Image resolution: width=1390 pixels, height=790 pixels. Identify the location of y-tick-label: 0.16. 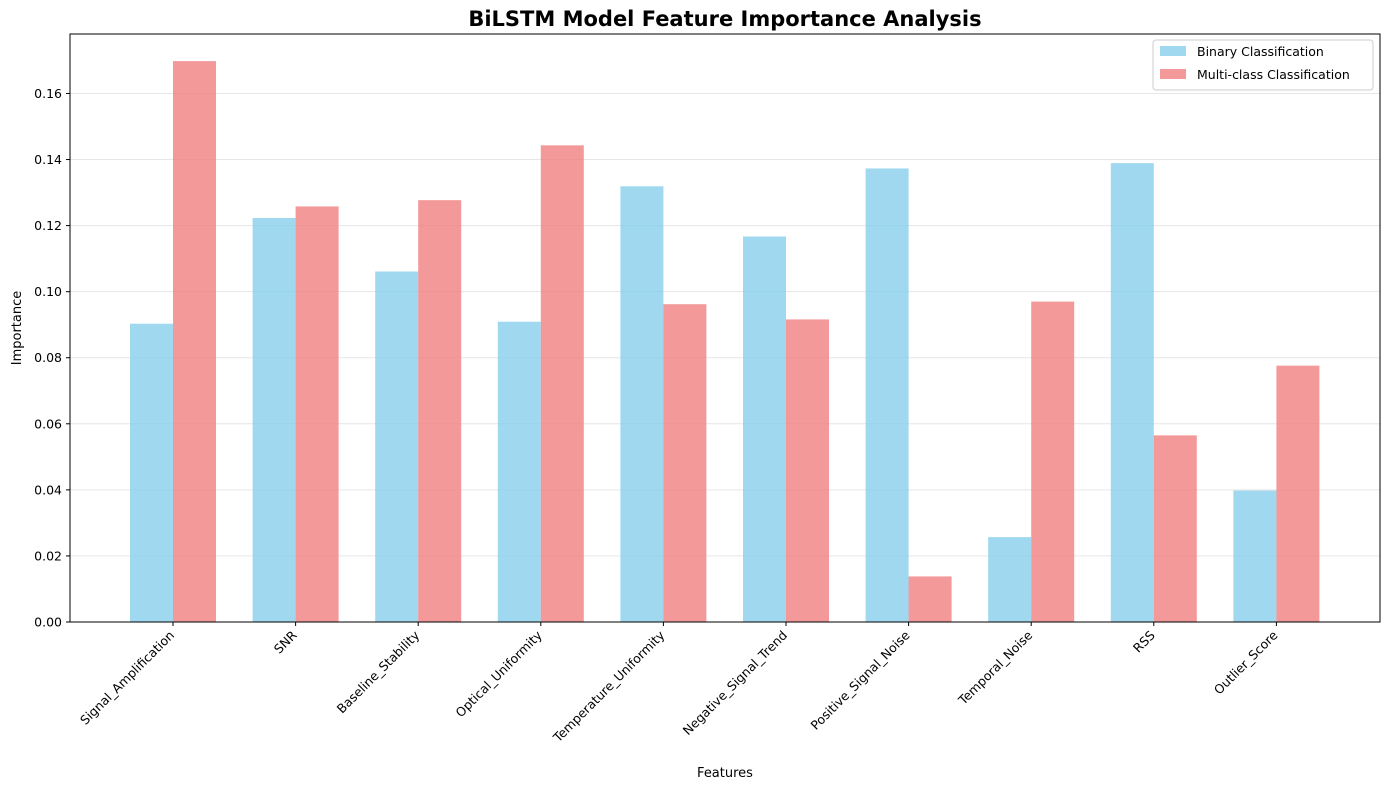
(48, 93).